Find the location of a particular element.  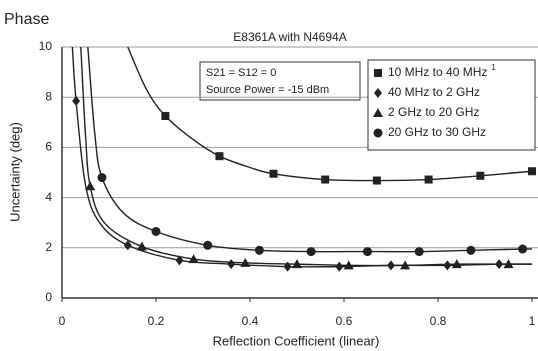

x-tick-label: 0.2 is located at coordinates (156, 321).